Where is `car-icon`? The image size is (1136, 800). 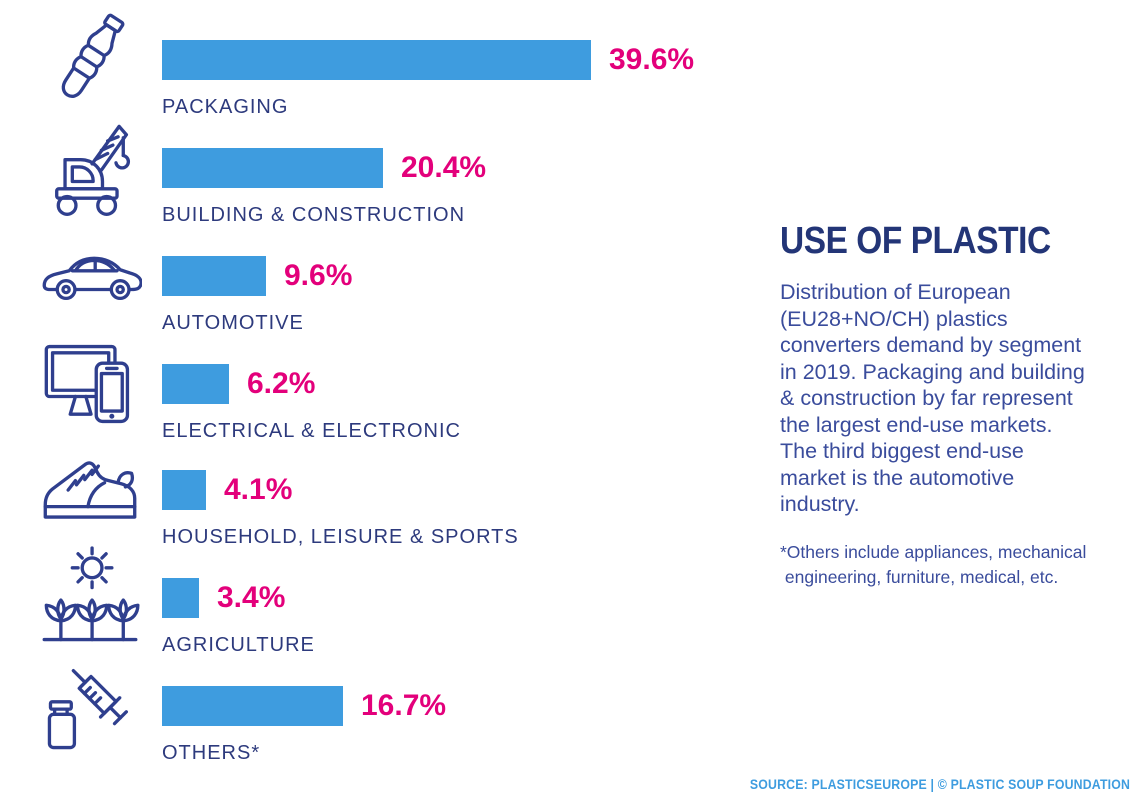 car-icon is located at coordinates (90, 276).